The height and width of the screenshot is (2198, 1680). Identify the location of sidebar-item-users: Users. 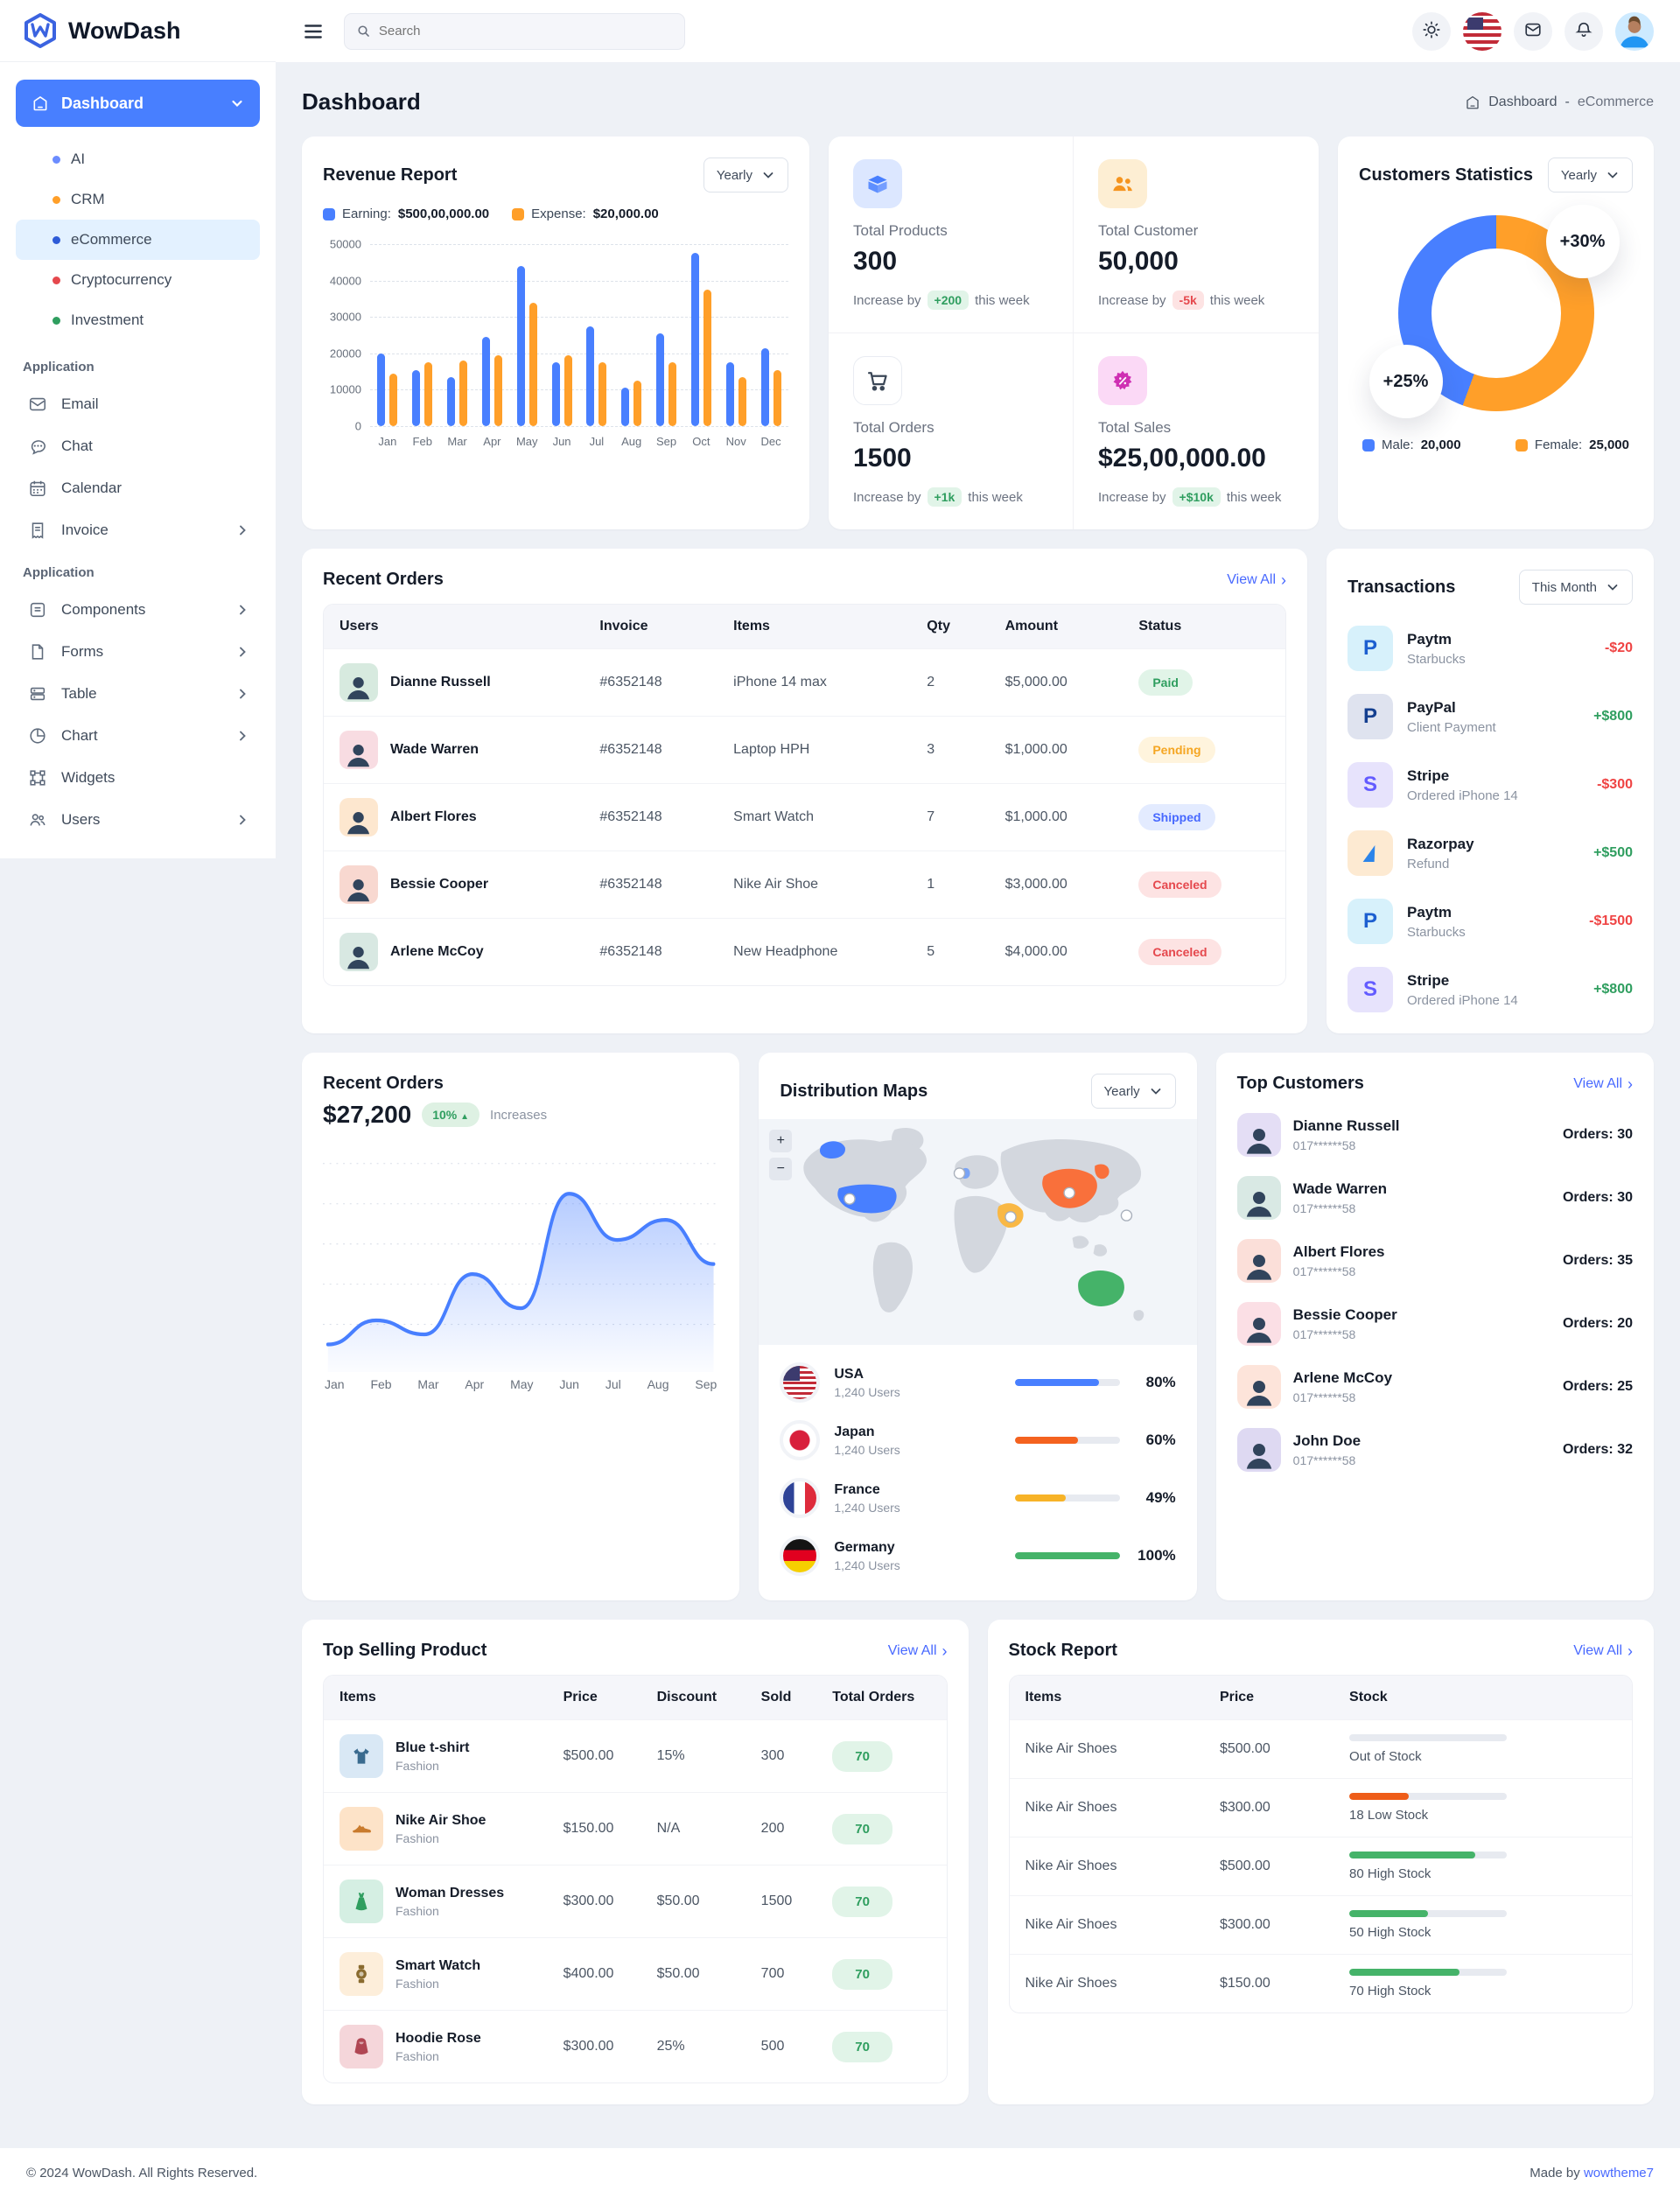
(138, 820).